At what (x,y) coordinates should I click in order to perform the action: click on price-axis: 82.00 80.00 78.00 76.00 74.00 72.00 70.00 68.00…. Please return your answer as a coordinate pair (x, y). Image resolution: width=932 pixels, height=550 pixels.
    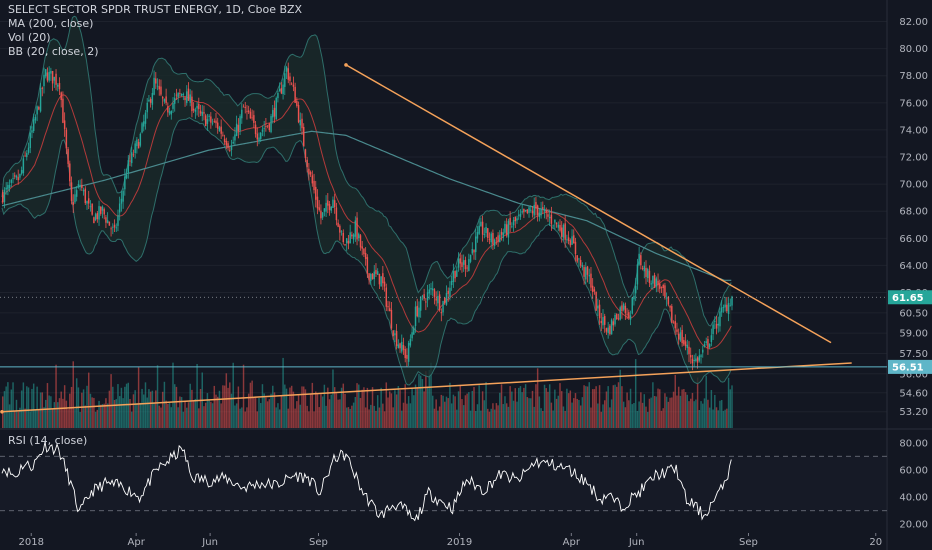
    Looking at the image, I should click on (913, 274).